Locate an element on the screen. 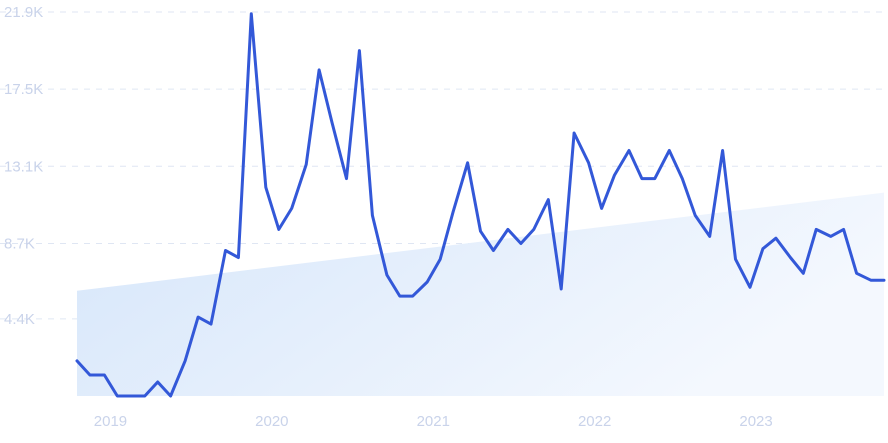 Image resolution: width=888 pixels, height=443 pixels. x-tick-label: 2022 is located at coordinates (594, 421).